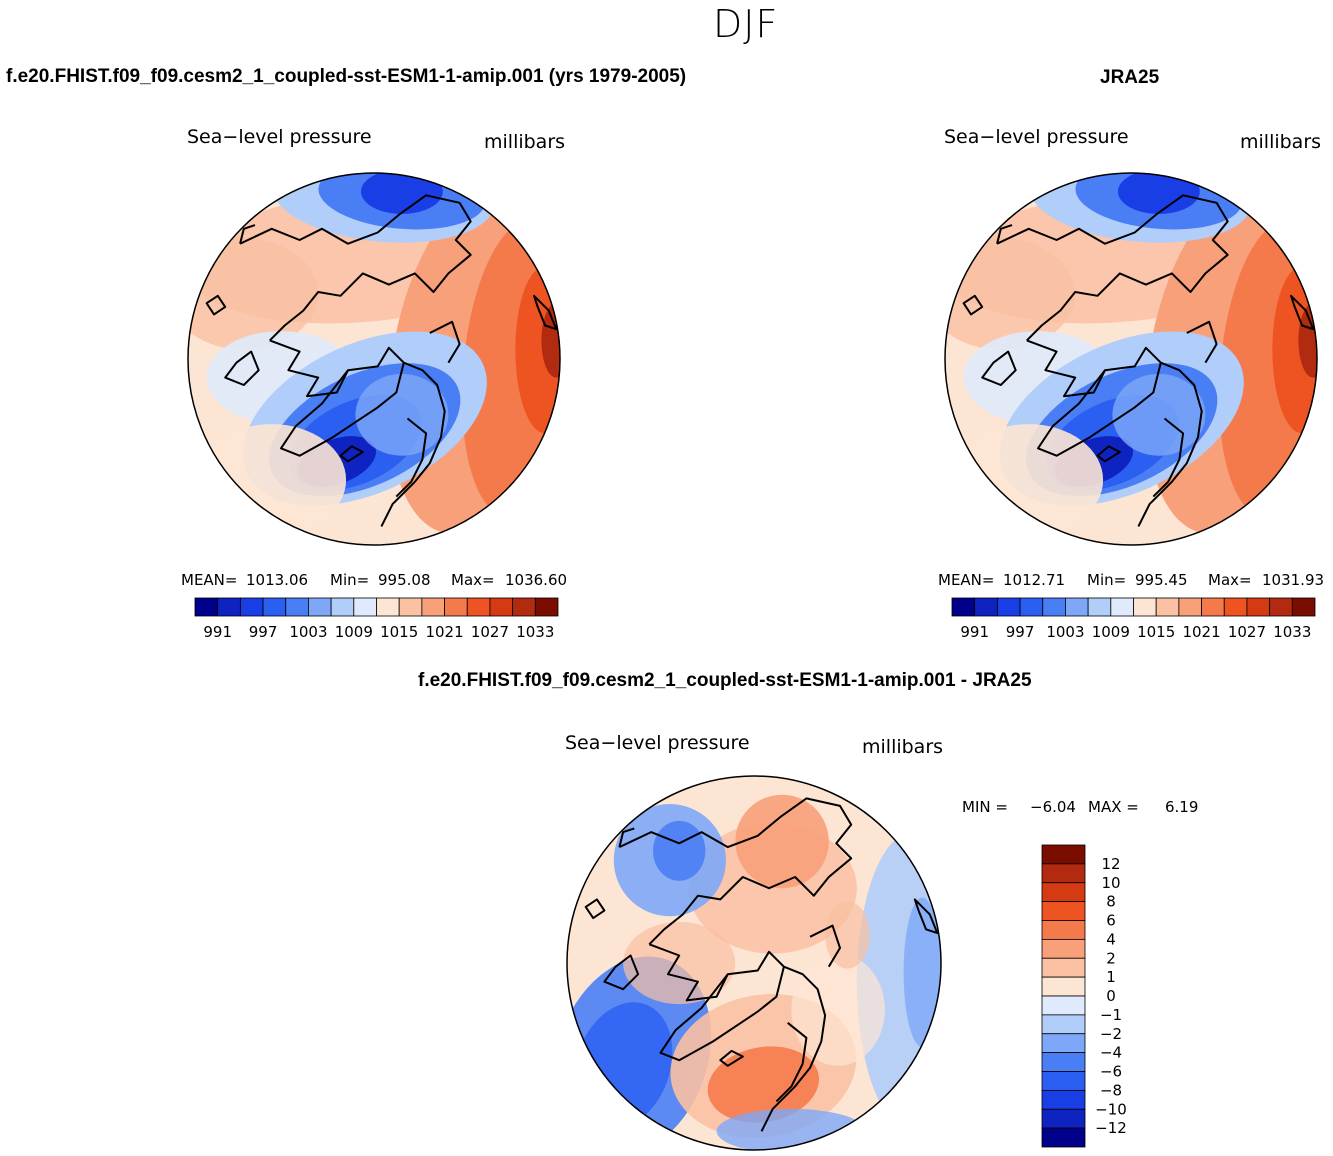  I want to click on colorbar-tick-label: 1015, so click(399, 632).